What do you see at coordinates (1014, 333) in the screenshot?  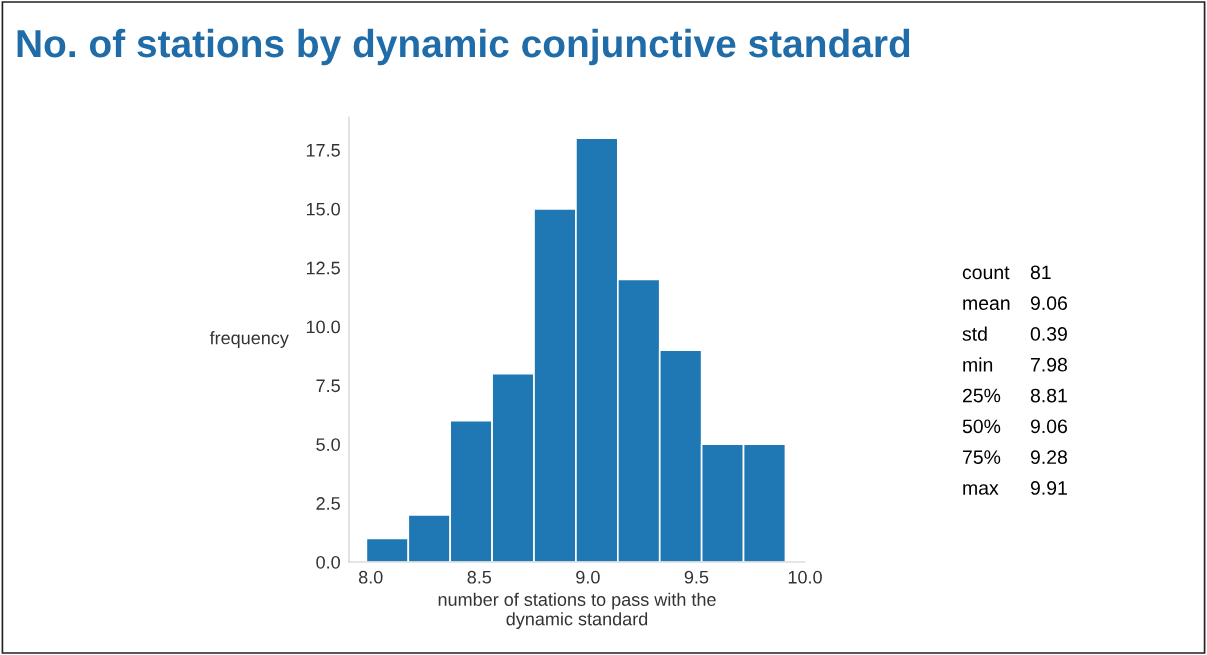 I see `text: std 0.39` at bounding box center [1014, 333].